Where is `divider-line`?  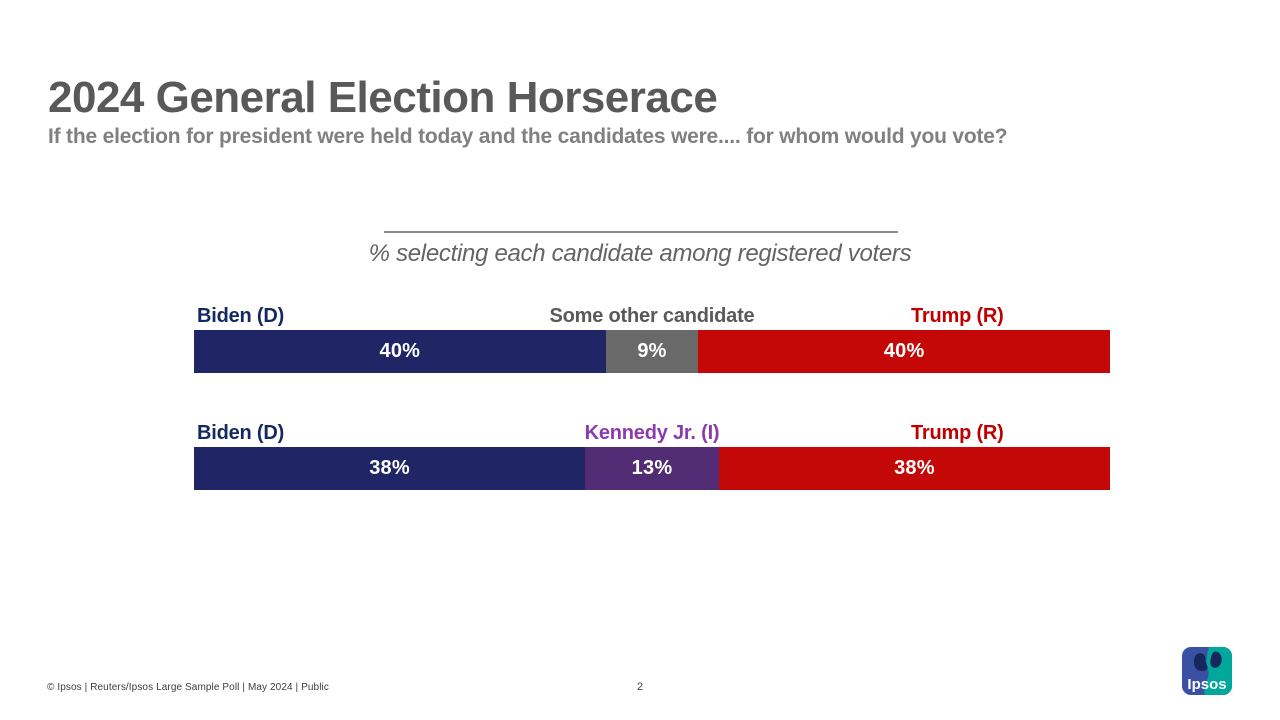 divider-line is located at coordinates (641, 232).